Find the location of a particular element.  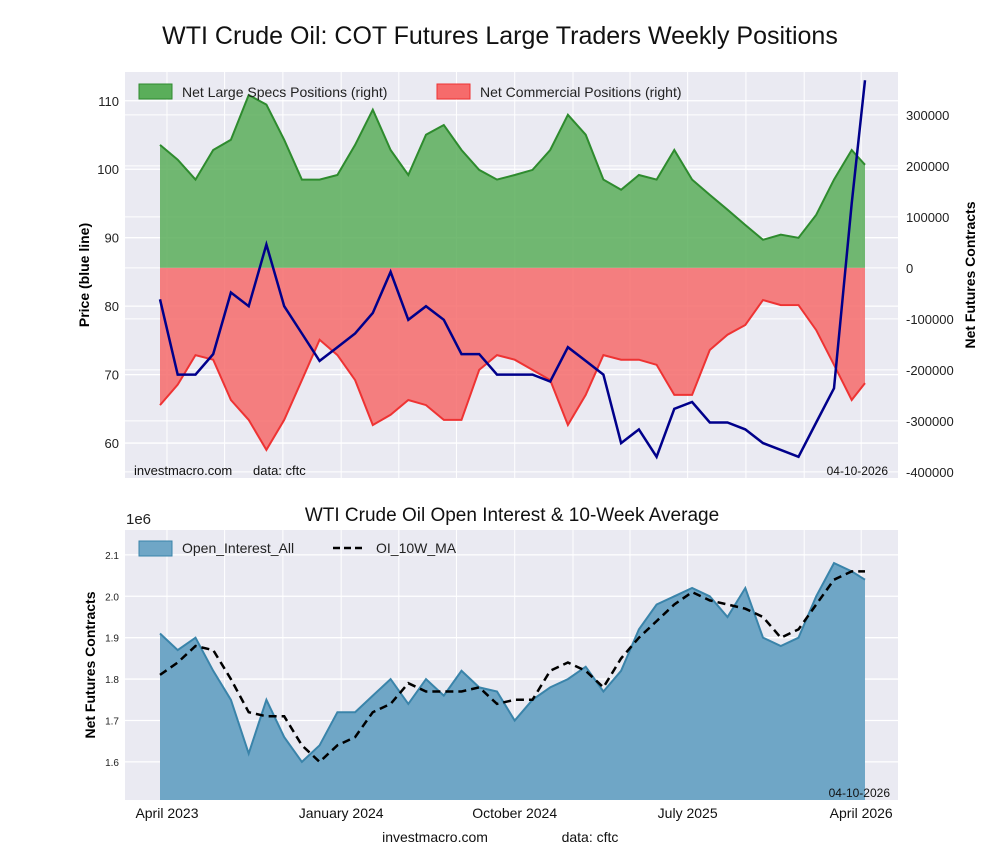

date-label-bottom: 04-10-2026 is located at coordinates (860, 793).